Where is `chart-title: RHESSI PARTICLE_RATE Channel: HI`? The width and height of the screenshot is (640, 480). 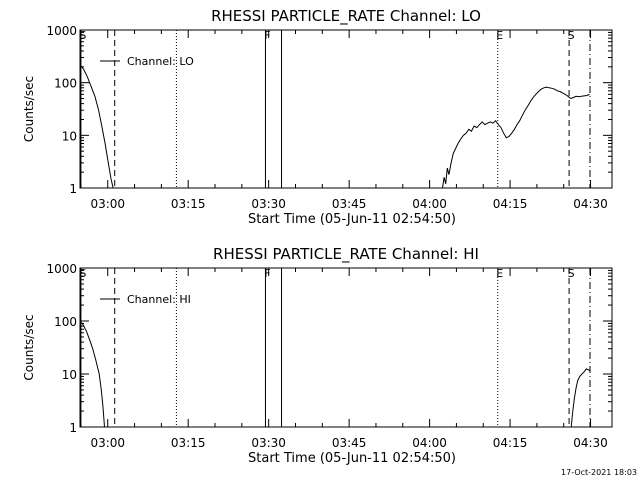 chart-title: RHESSI PARTICLE_RATE Channel: HI is located at coordinates (346, 254).